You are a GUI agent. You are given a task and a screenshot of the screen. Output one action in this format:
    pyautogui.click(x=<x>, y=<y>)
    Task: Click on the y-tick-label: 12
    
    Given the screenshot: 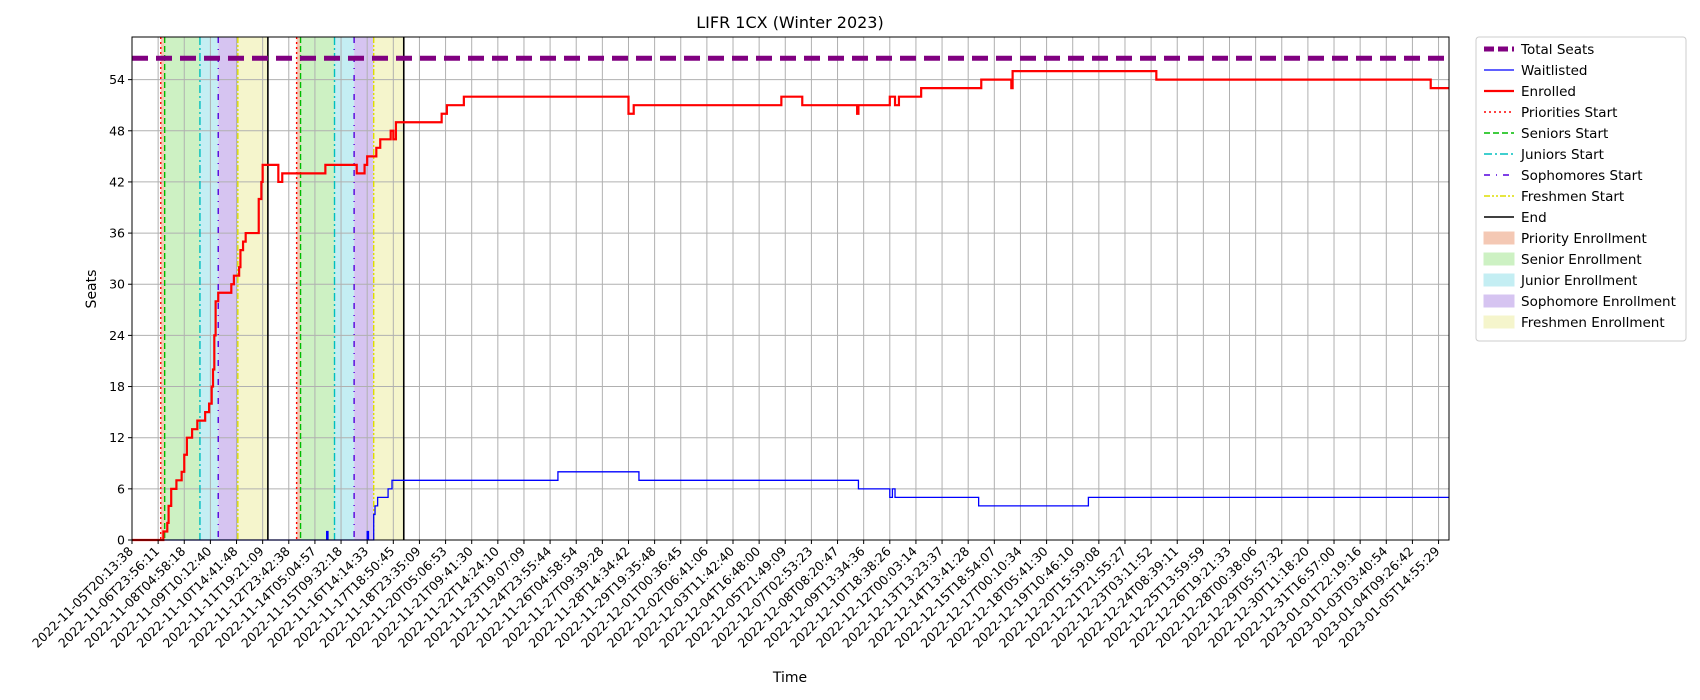 What is the action you would take?
    pyautogui.click(x=117, y=437)
    